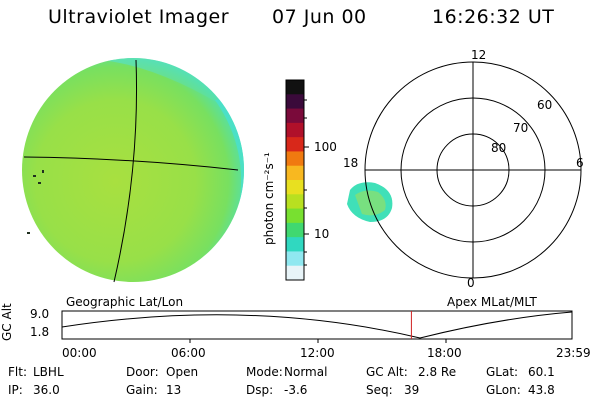 The width and height of the screenshot is (600, 400). I want to click on info-glon-value: 43.8, so click(541, 390).